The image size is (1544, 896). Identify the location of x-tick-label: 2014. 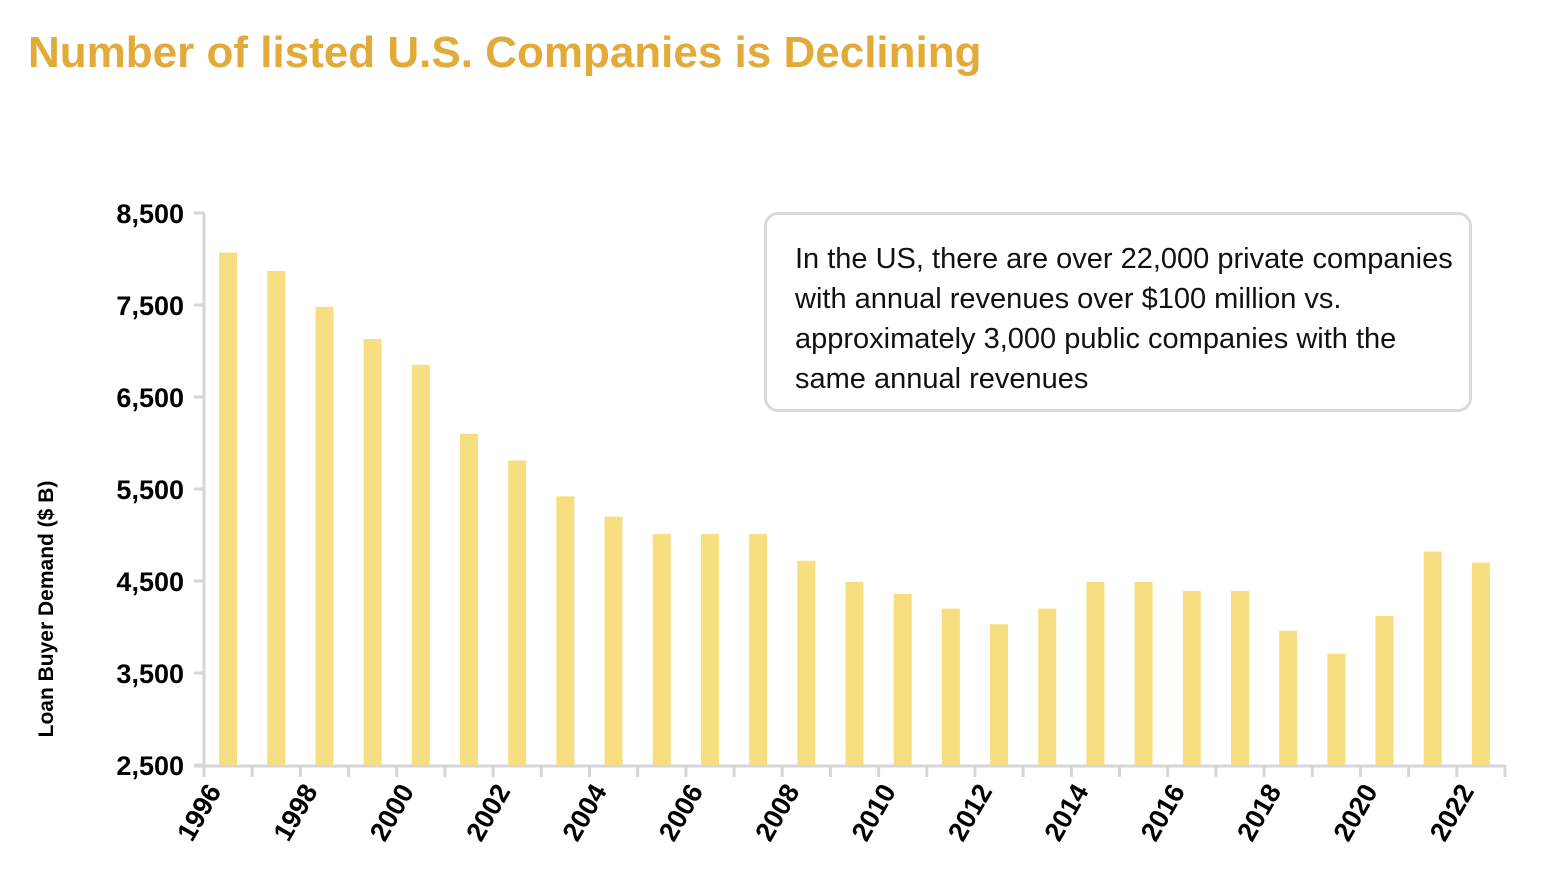
(1067, 812).